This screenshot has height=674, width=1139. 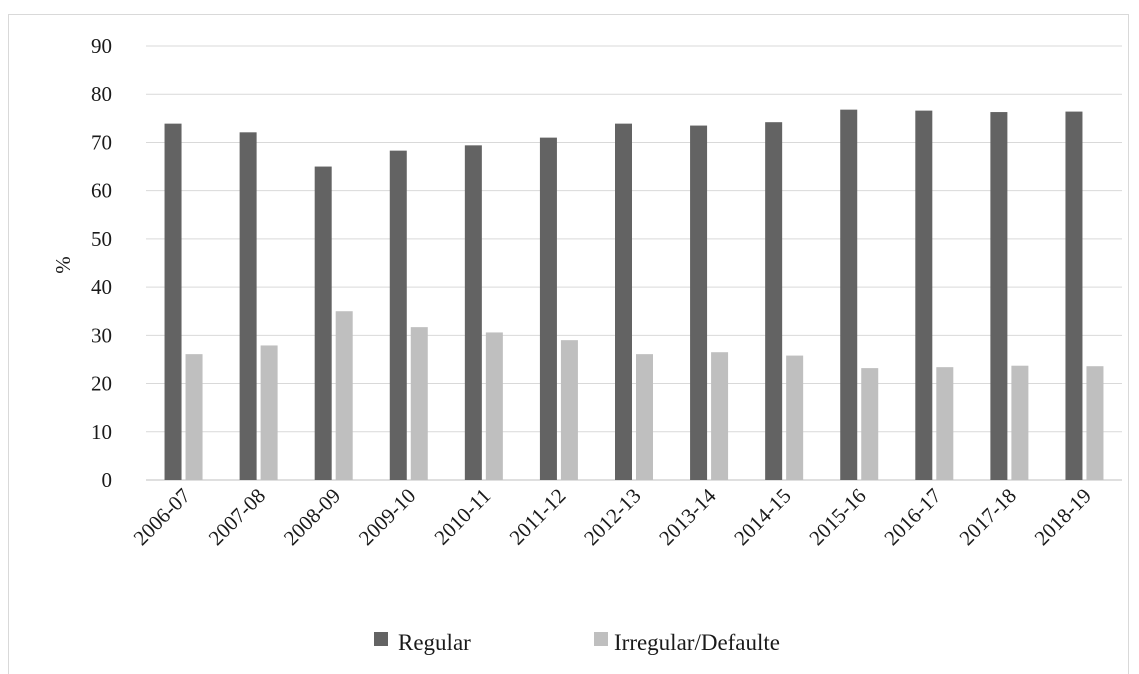 I want to click on legend: Regular Irregular/Defaulte, so click(x=577, y=642).